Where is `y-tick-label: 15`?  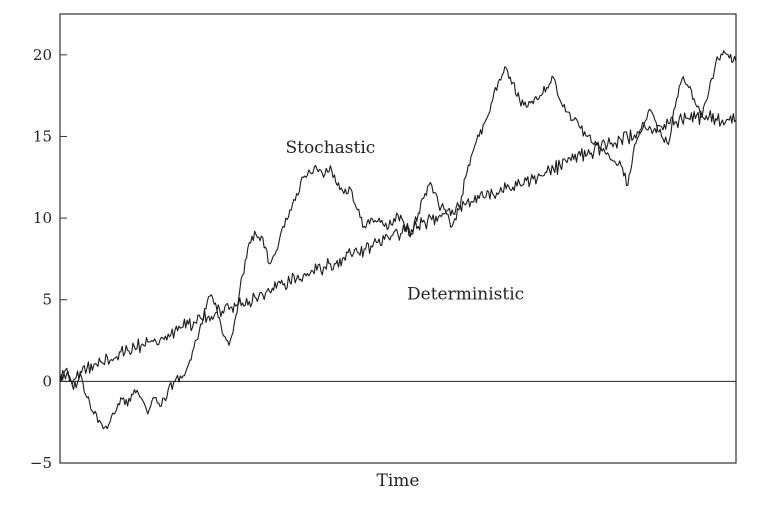 y-tick-label: 15 is located at coordinates (42, 136).